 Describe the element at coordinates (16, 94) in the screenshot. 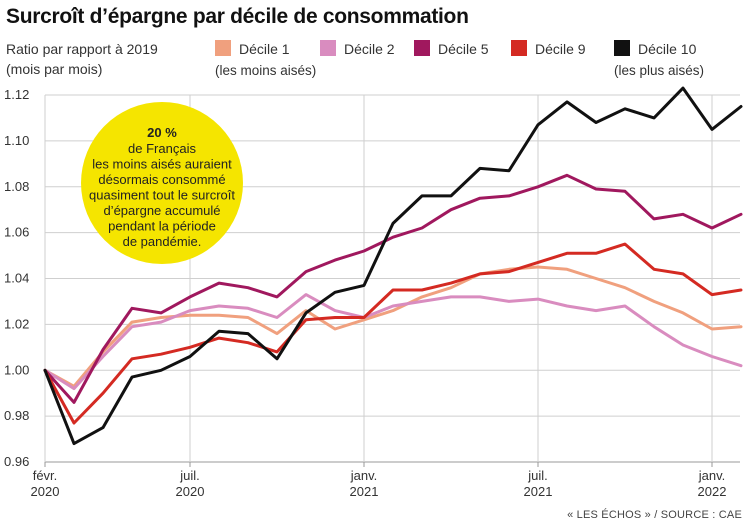

I see `y-tick-label: 1.12` at that location.